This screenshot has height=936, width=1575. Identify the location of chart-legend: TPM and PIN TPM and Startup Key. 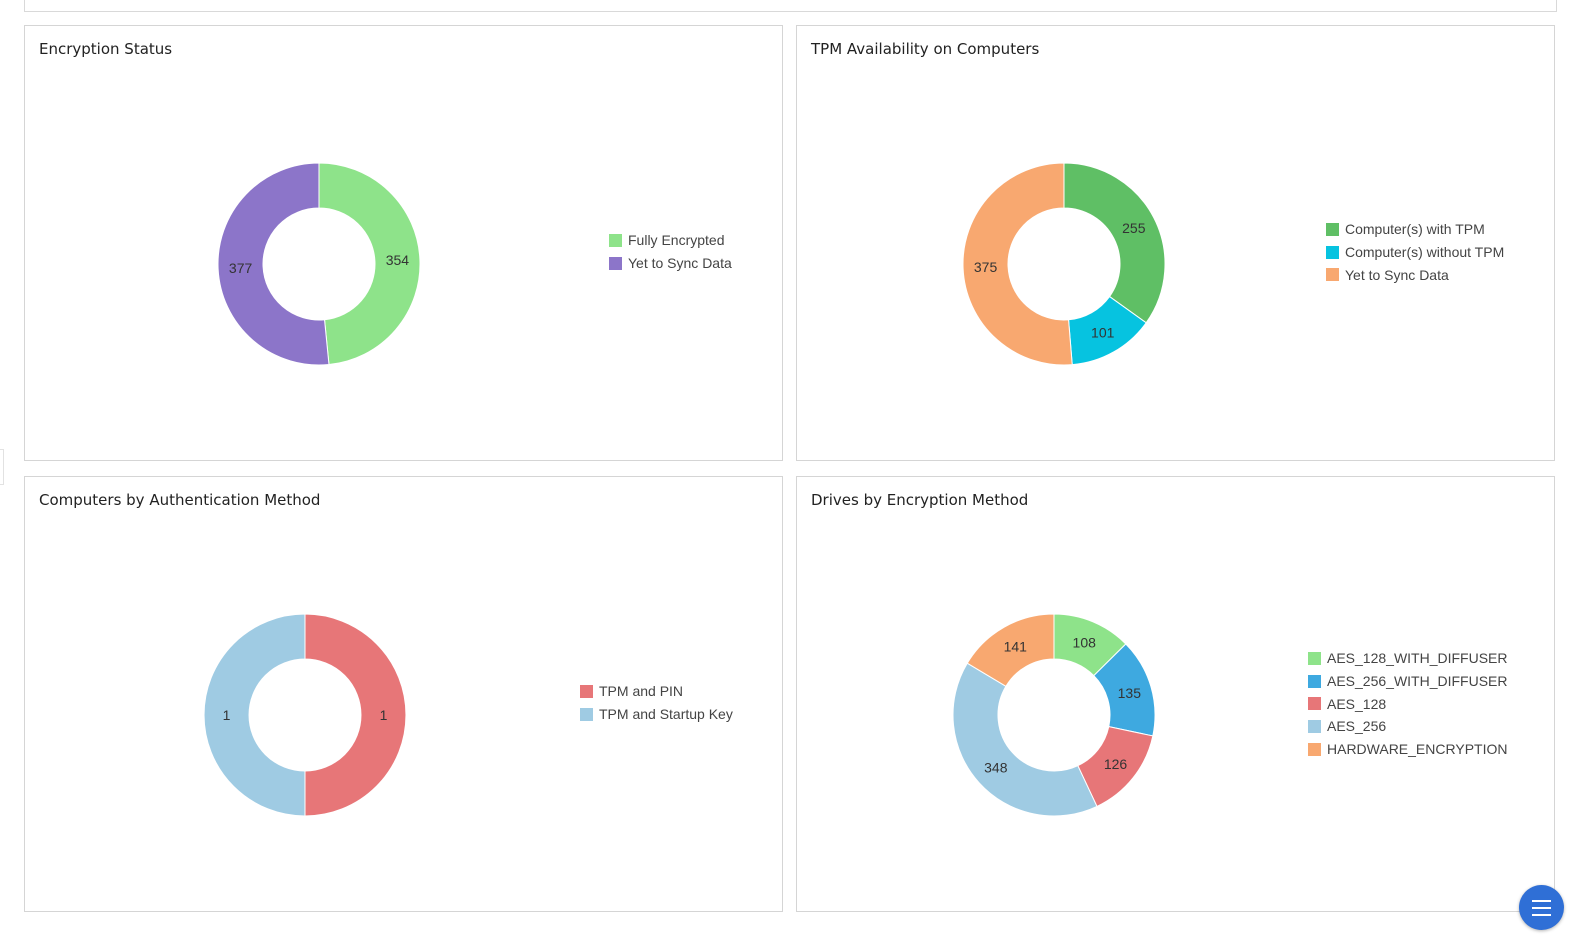
(656, 702).